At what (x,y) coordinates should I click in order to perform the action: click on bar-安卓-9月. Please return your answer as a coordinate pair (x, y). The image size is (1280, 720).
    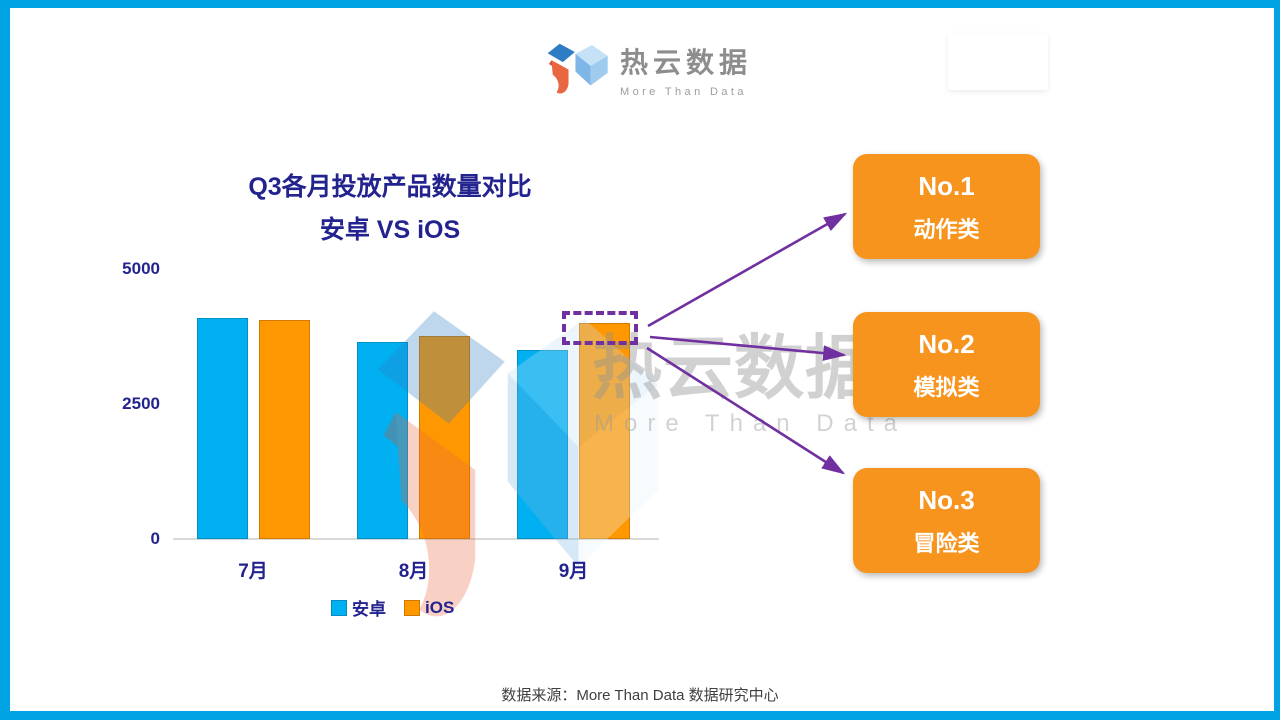
    Looking at the image, I should click on (542, 444).